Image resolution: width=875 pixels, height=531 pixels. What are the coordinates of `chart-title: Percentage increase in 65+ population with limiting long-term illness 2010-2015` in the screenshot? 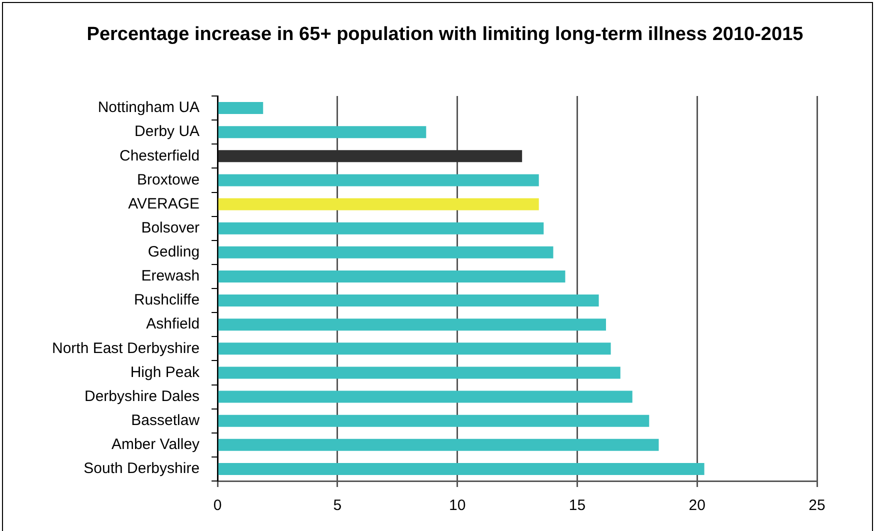 It's located at (445, 35).